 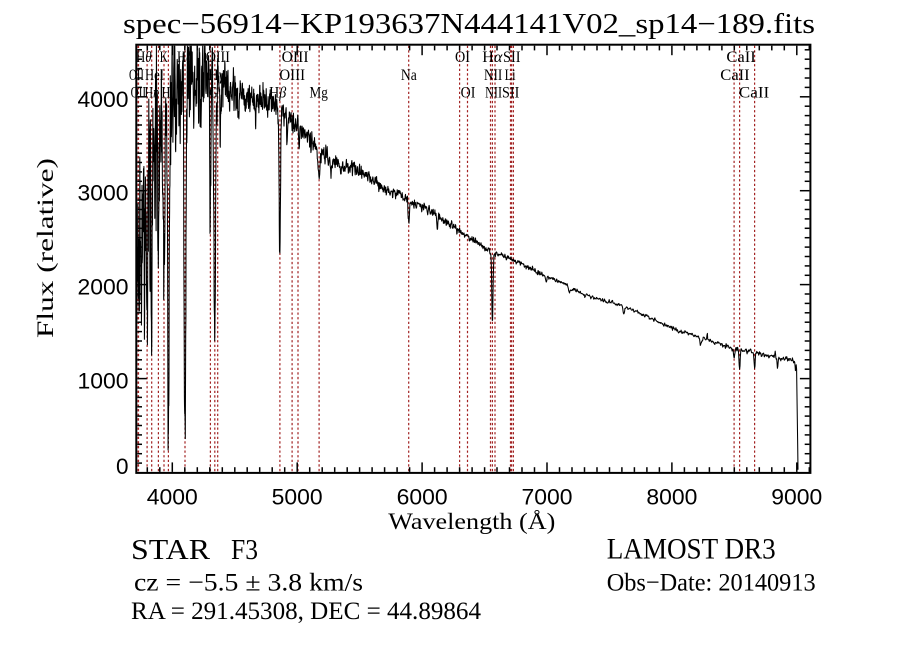 What do you see at coordinates (306, 611) in the screenshot?
I see `svg-text:RA = 291.45308, DEC = 44.8986: RA = 291.45308, DEC = 44.89864` at bounding box center [306, 611].